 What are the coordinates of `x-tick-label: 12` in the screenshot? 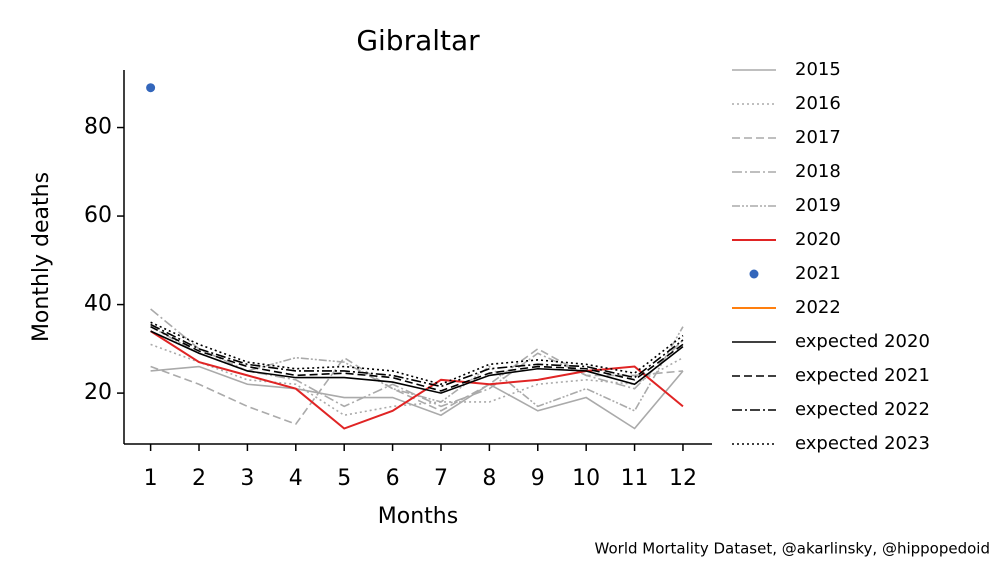 It's located at (683, 478).